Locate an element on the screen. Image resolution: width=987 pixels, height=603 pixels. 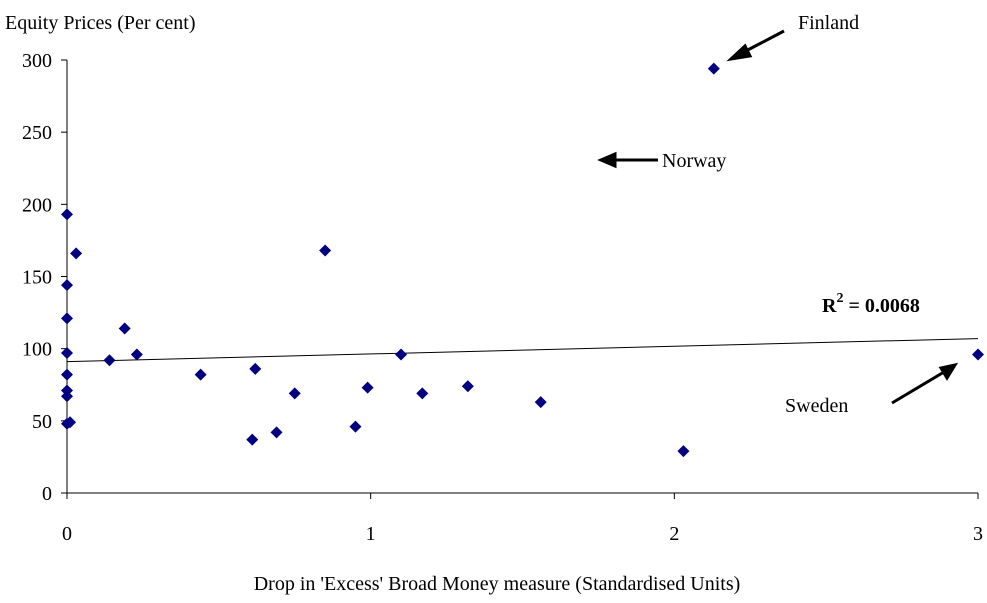
trendline is located at coordinates (522, 350).